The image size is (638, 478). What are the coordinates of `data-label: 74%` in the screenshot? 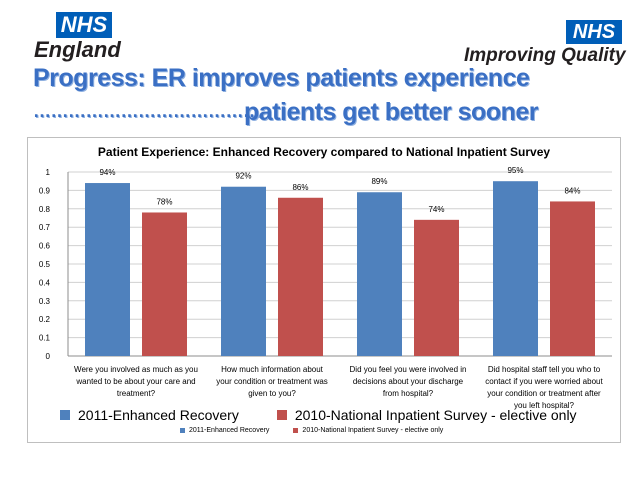 It's located at (436, 209).